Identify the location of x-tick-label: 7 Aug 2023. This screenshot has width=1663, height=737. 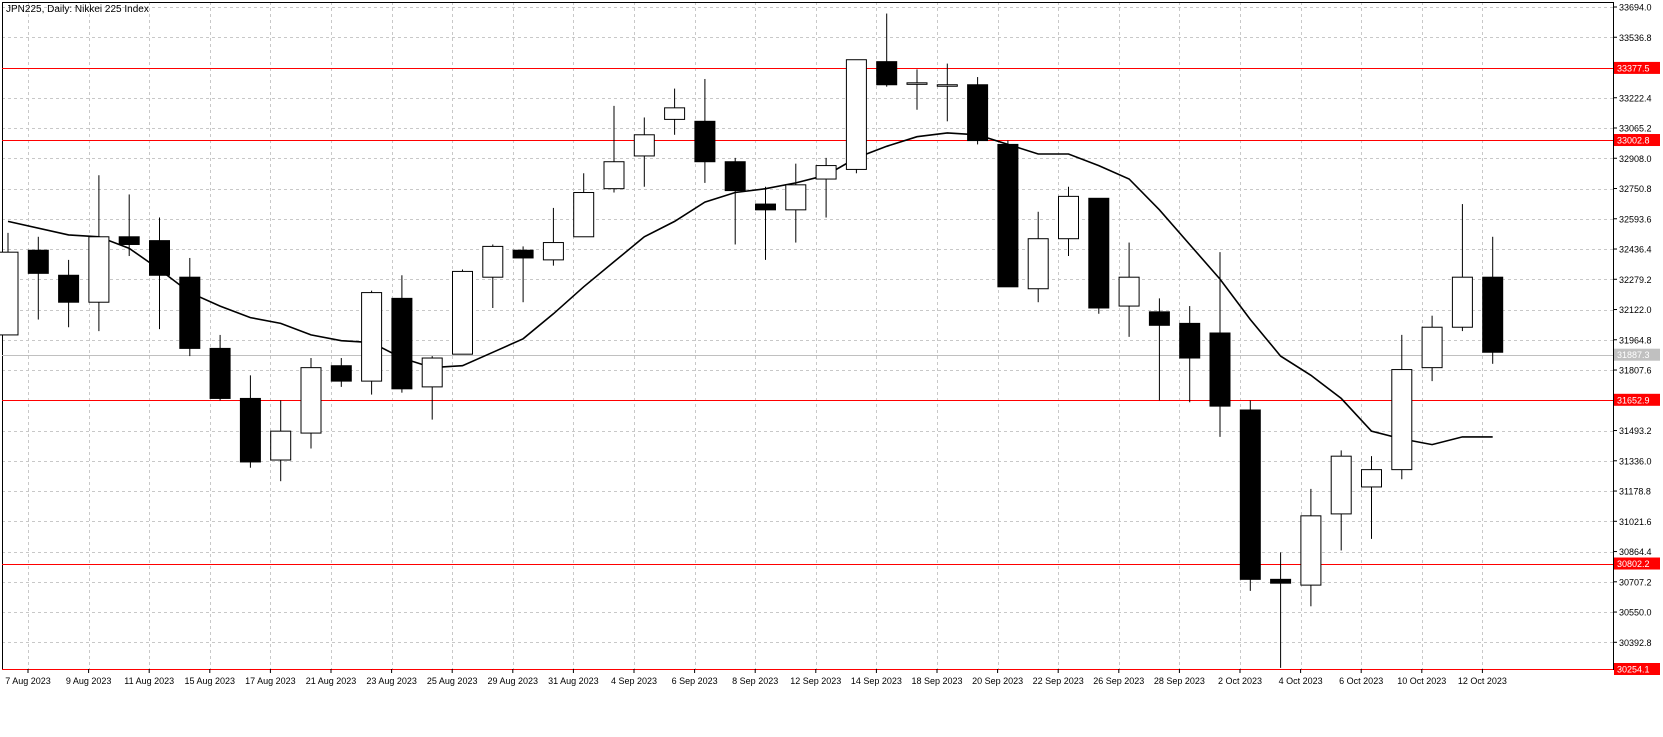
(28, 681).